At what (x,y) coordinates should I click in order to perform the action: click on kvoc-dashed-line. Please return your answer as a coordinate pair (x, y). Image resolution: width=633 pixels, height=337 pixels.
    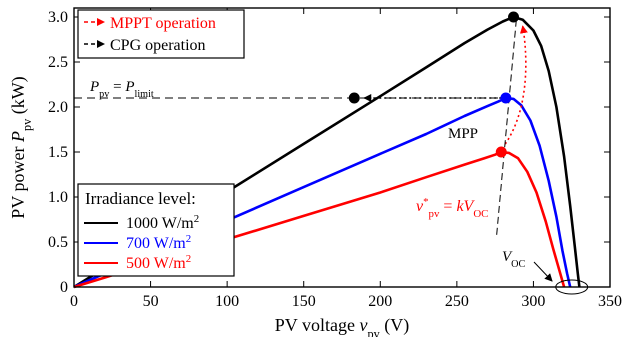
    Looking at the image, I should click on (507, 125).